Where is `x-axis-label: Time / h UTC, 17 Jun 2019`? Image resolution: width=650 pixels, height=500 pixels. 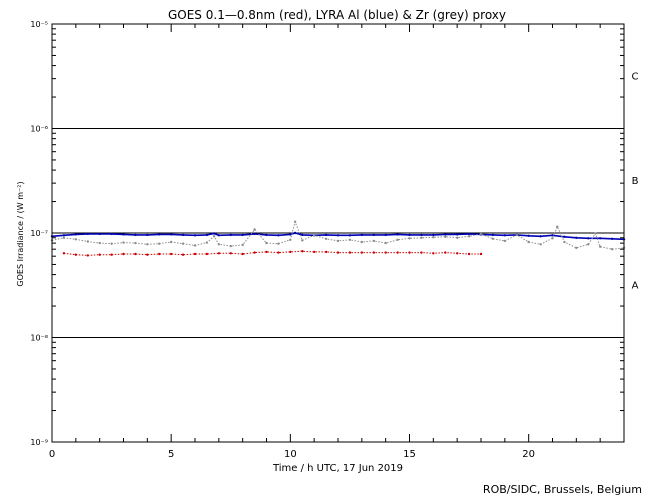 x-axis-label: Time / h UTC, 17 Jun 2019 is located at coordinates (337, 468).